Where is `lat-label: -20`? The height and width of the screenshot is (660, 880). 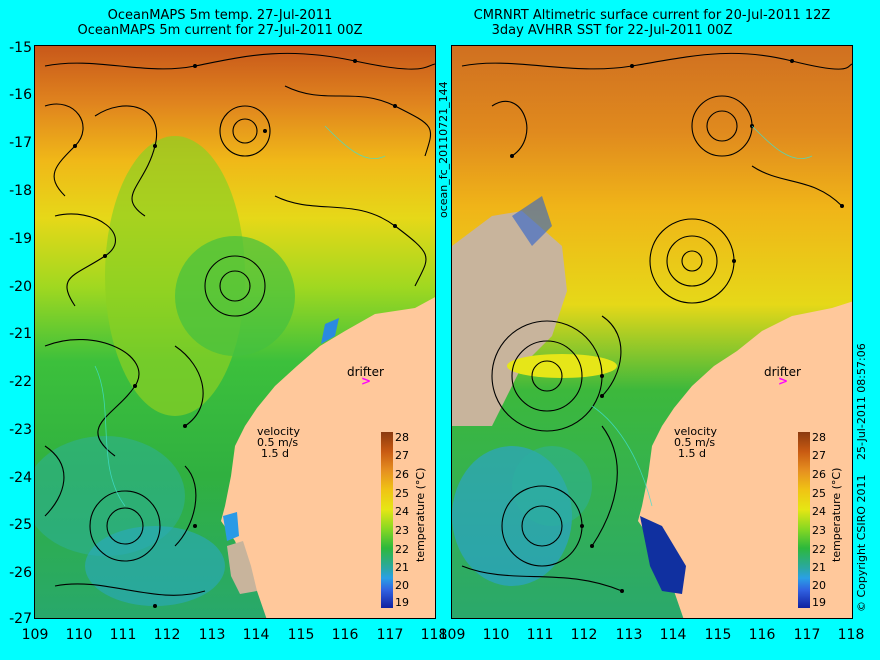
lat-label: -20 is located at coordinates (20, 287).